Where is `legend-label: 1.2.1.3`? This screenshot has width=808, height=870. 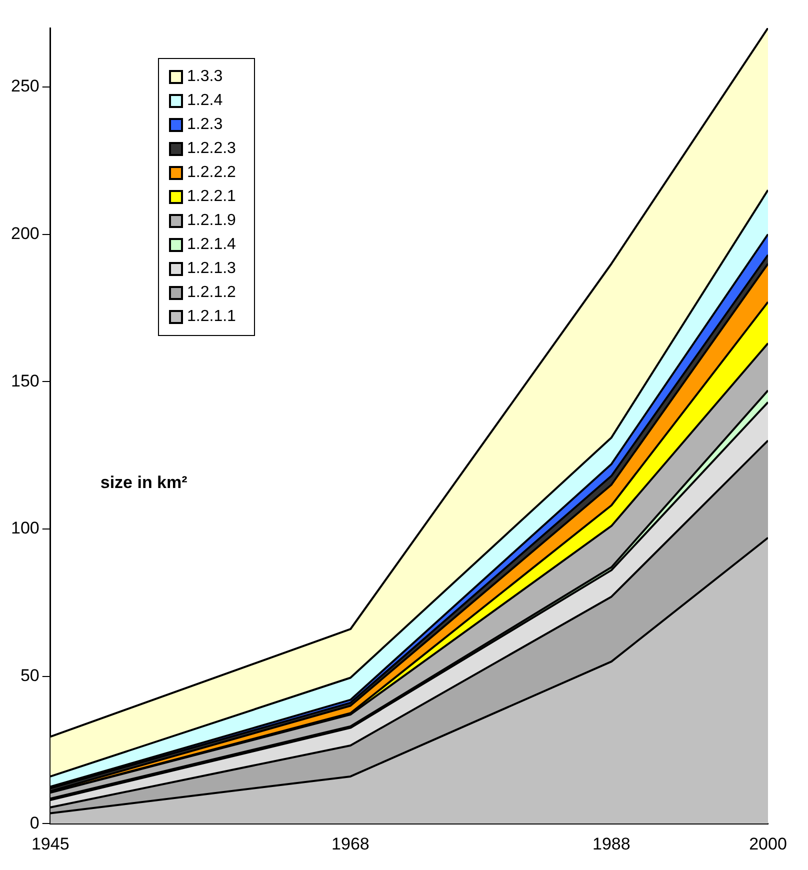 legend-label: 1.2.1.3 is located at coordinates (211, 269).